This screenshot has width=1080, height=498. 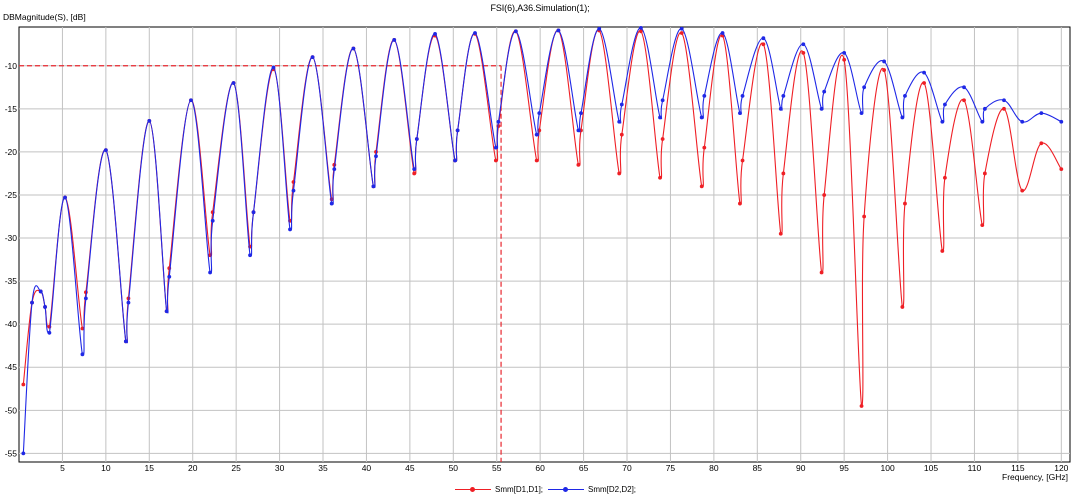 I want to click on x-tick-label: 75, so click(x=671, y=468).